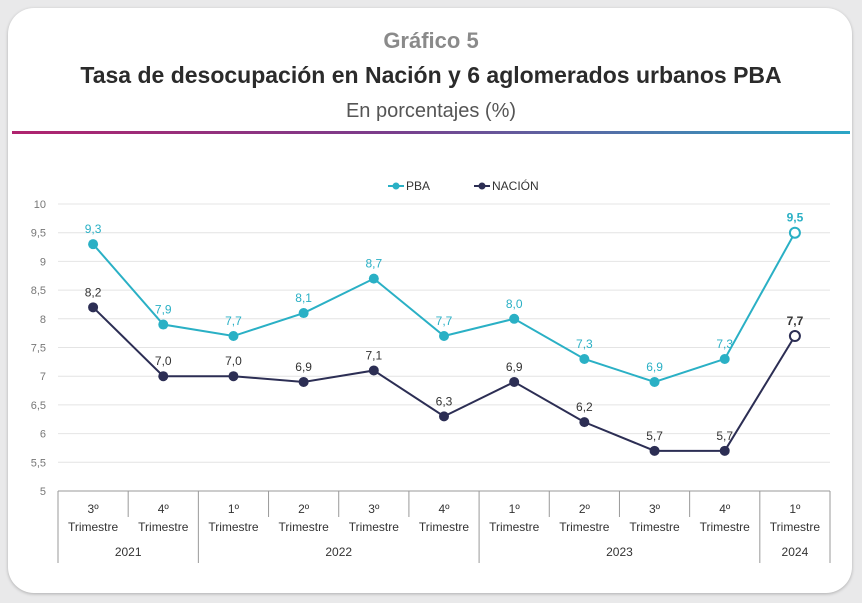  What do you see at coordinates (93, 229) in the screenshot?
I see `data-label: 9,3` at bounding box center [93, 229].